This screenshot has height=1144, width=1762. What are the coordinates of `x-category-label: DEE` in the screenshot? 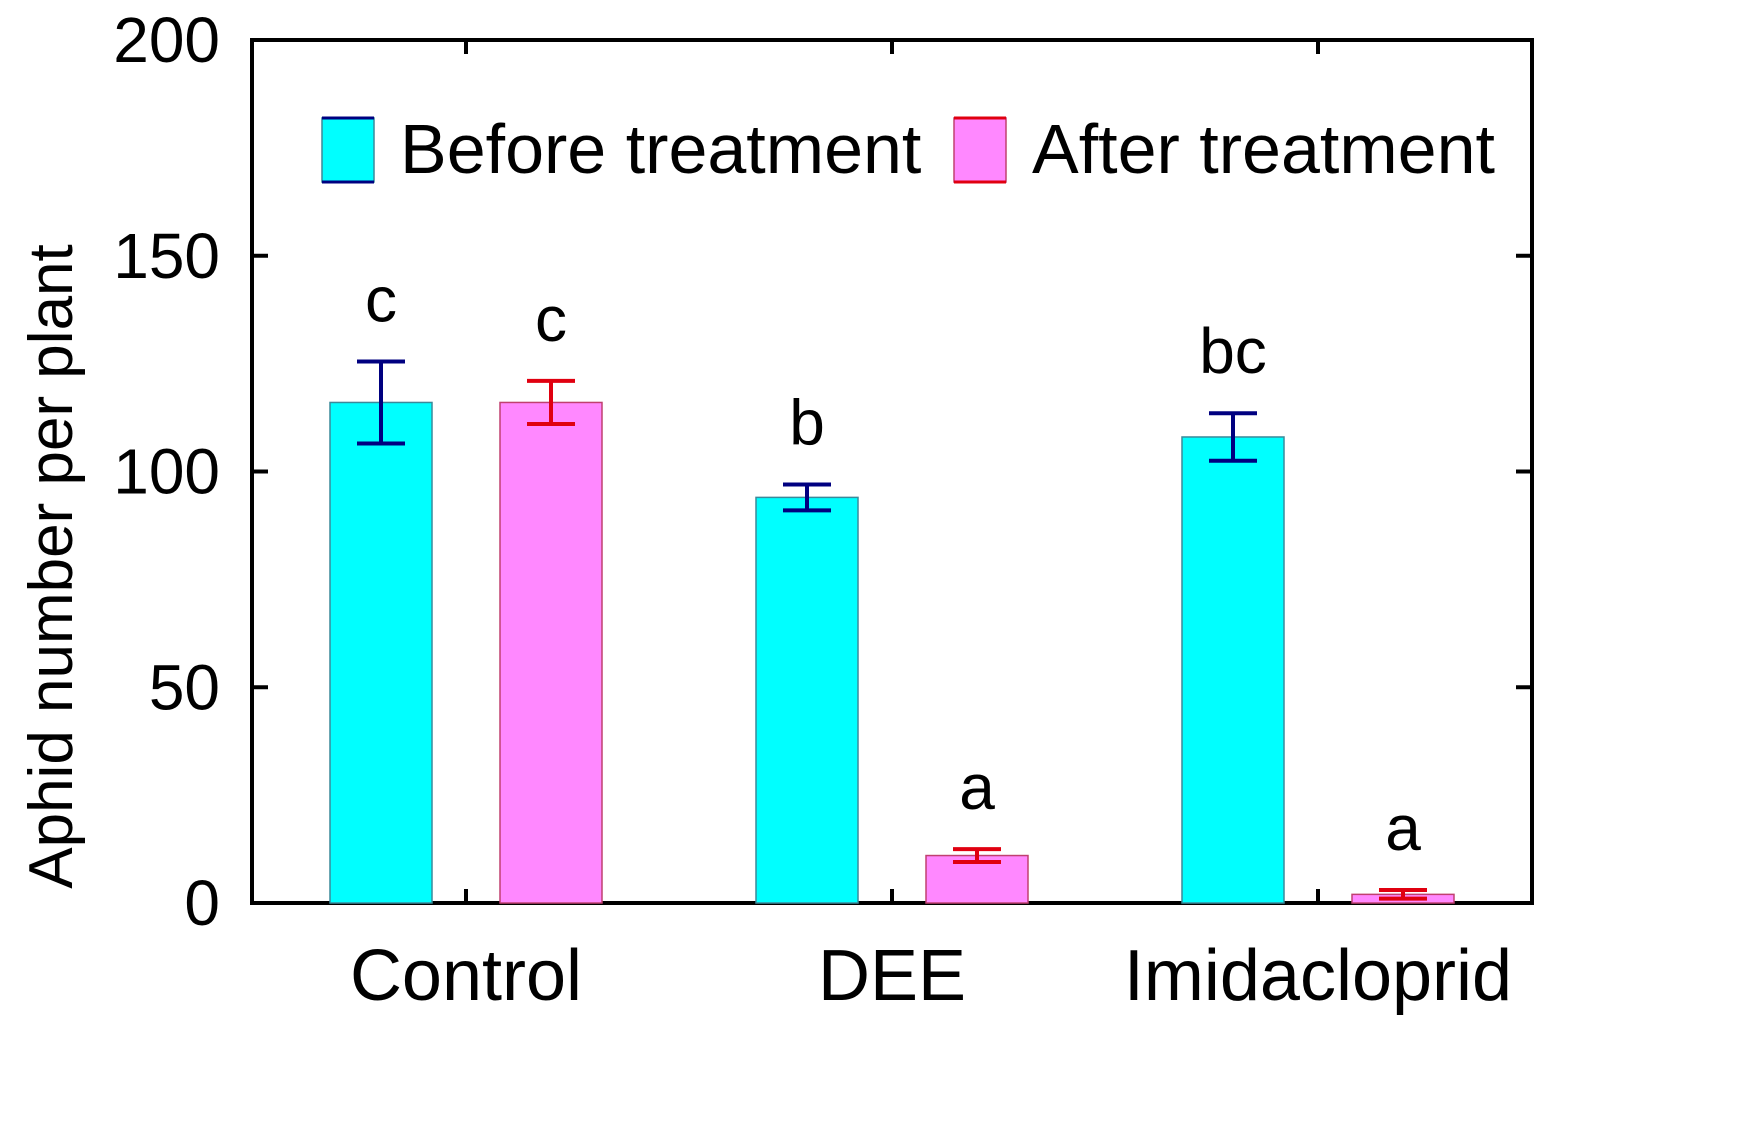 It's located at (892, 976).